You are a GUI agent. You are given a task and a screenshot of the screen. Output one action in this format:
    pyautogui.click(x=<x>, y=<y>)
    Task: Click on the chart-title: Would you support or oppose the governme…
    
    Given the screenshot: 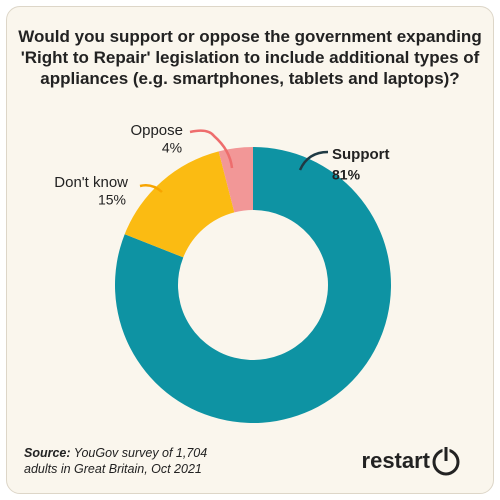 What is the action you would take?
    pyautogui.click(x=250, y=57)
    